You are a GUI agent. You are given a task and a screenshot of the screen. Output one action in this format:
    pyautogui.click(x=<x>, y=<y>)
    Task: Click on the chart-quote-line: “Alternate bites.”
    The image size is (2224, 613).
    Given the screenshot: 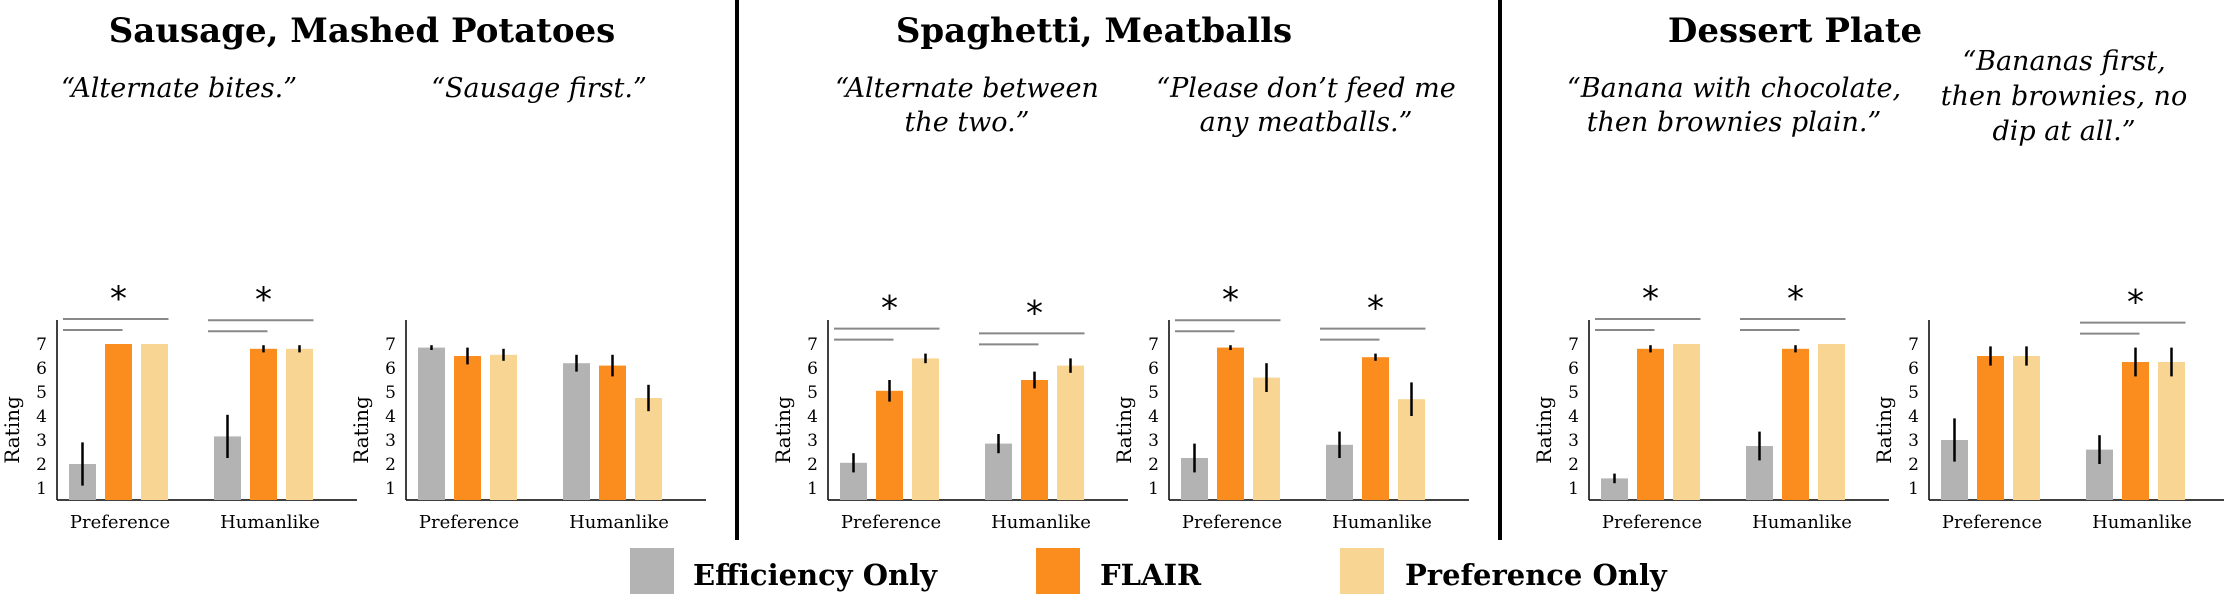 What is the action you would take?
    pyautogui.click(x=179, y=88)
    